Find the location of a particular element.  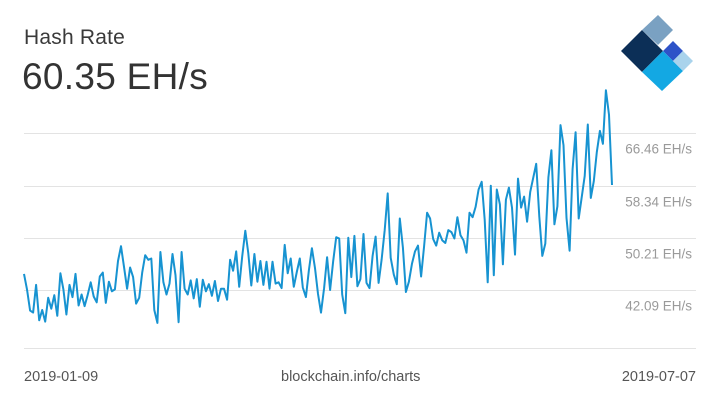

logo-tile-steel is located at coordinates (657, 30).